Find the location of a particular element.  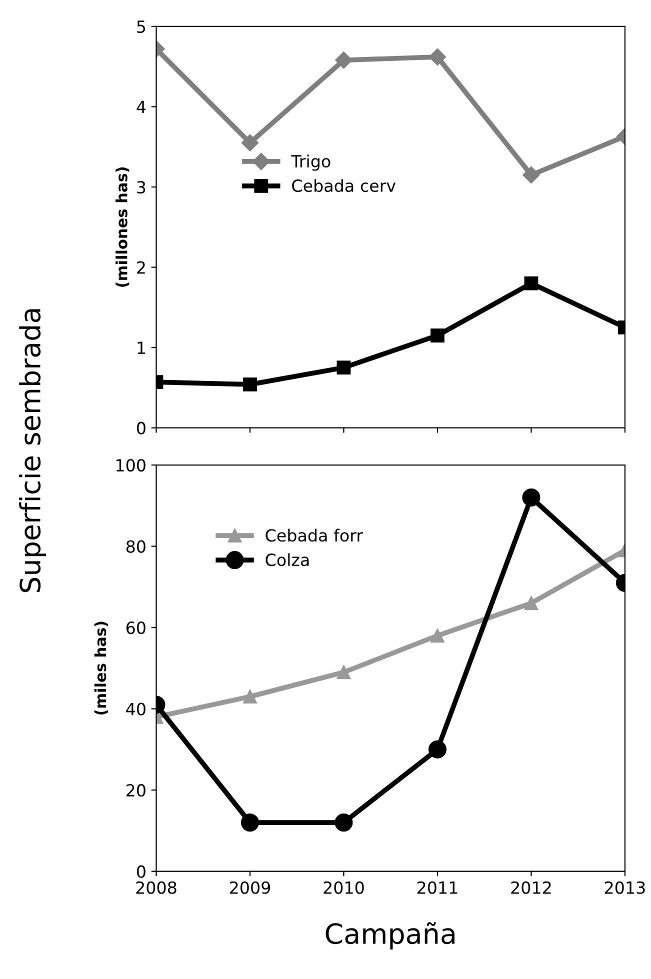

y-tick-label: 60 is located at coordinates (136, 628).